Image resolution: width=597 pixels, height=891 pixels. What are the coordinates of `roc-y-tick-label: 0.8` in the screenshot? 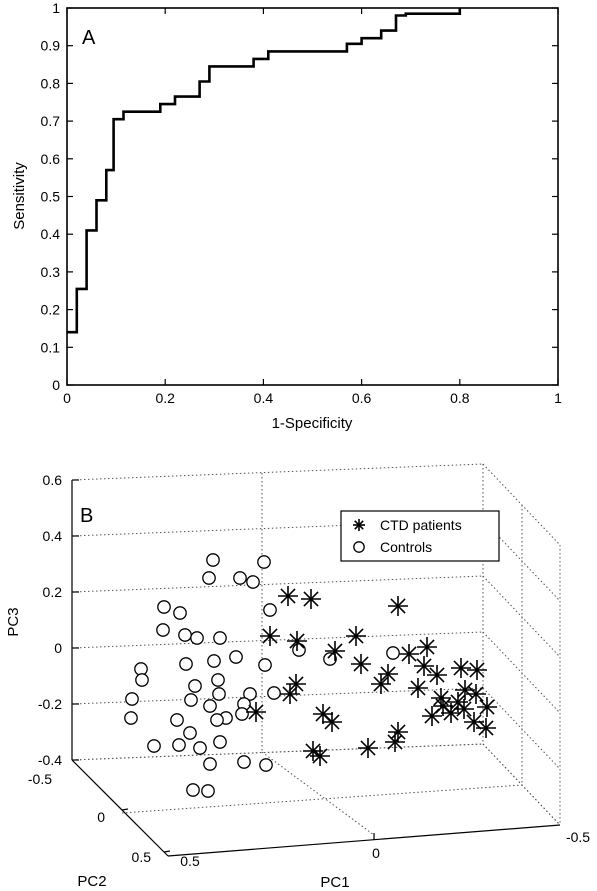 It's located at (51, 83).